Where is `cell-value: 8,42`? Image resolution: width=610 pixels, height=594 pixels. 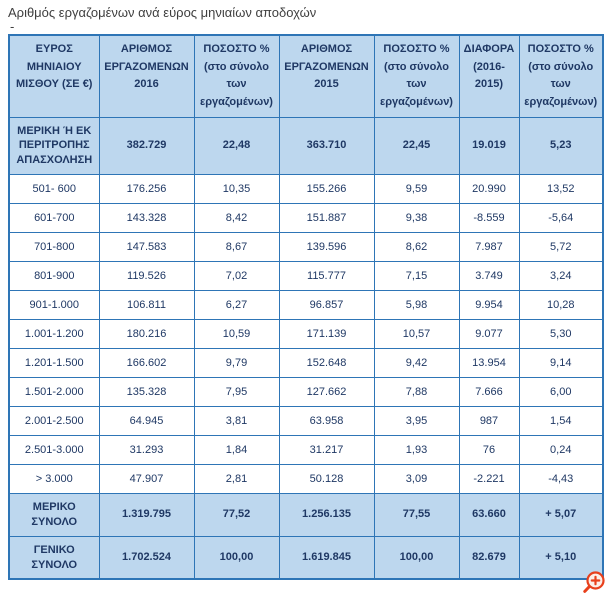 cell-value: 8,42 is located at coordinates (236, 218).